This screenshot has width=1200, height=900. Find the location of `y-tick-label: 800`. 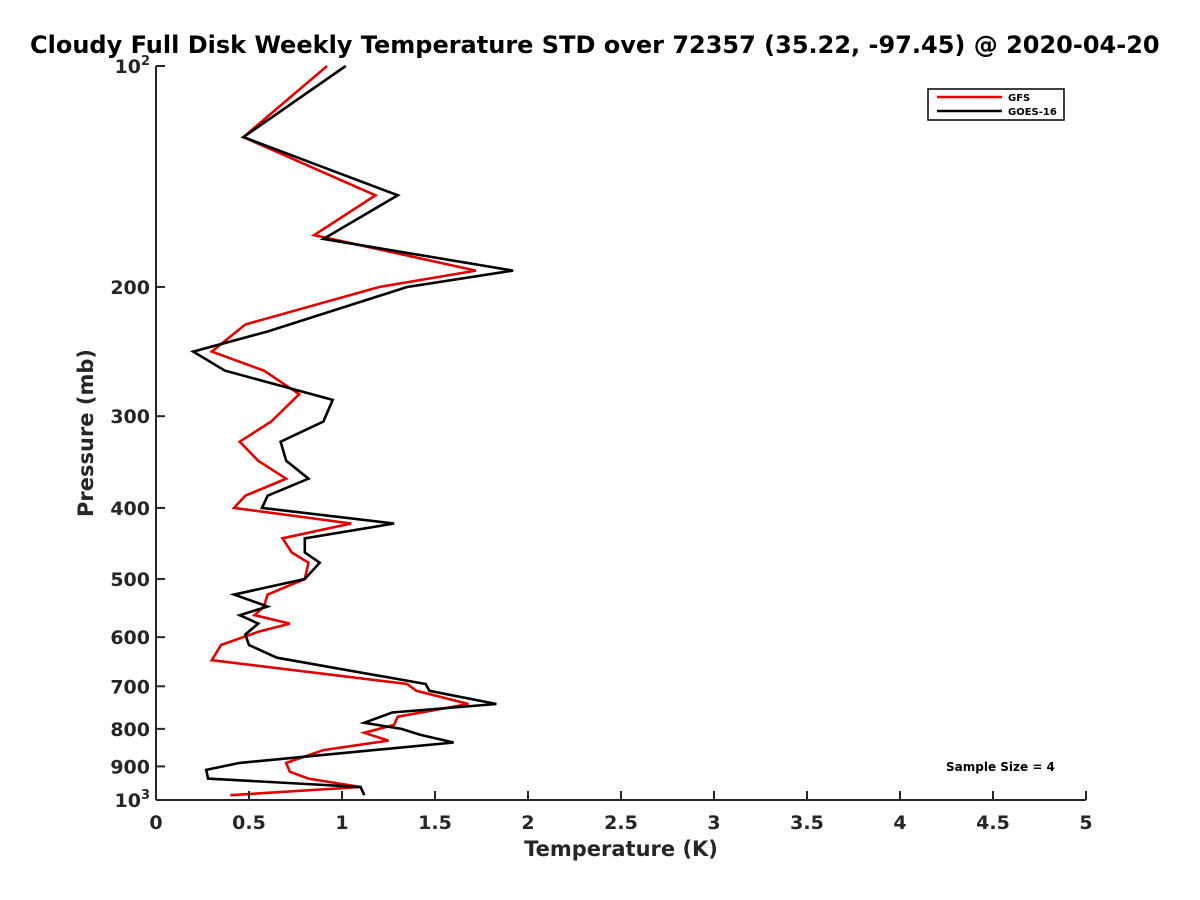

y-tick-label: 800 is located at coordinates (130, 730).